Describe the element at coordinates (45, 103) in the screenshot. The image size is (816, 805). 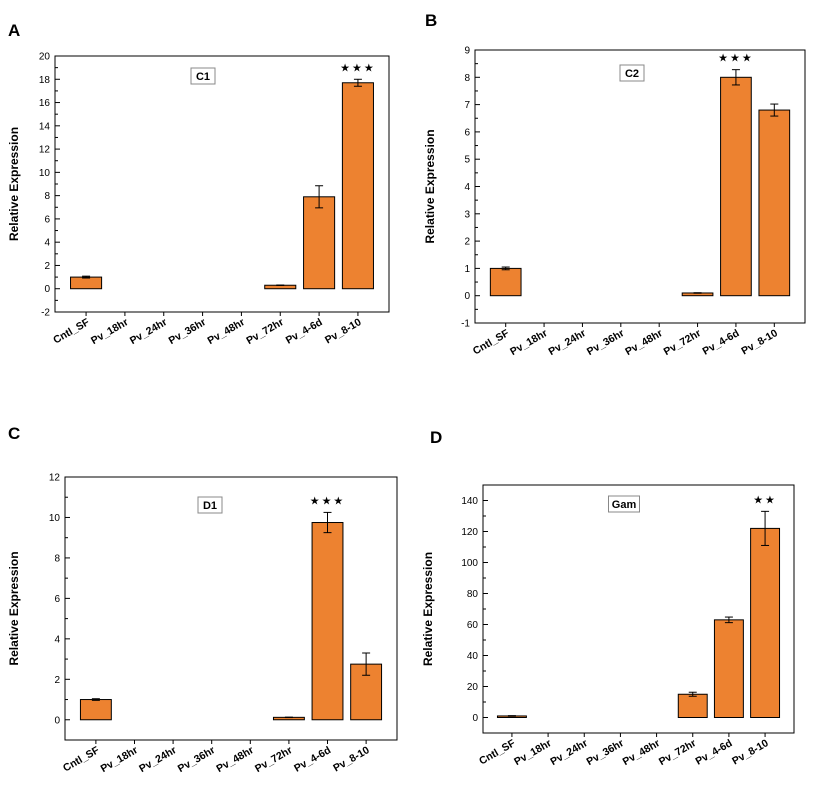
I see `y-tick-label: 16` at that location.